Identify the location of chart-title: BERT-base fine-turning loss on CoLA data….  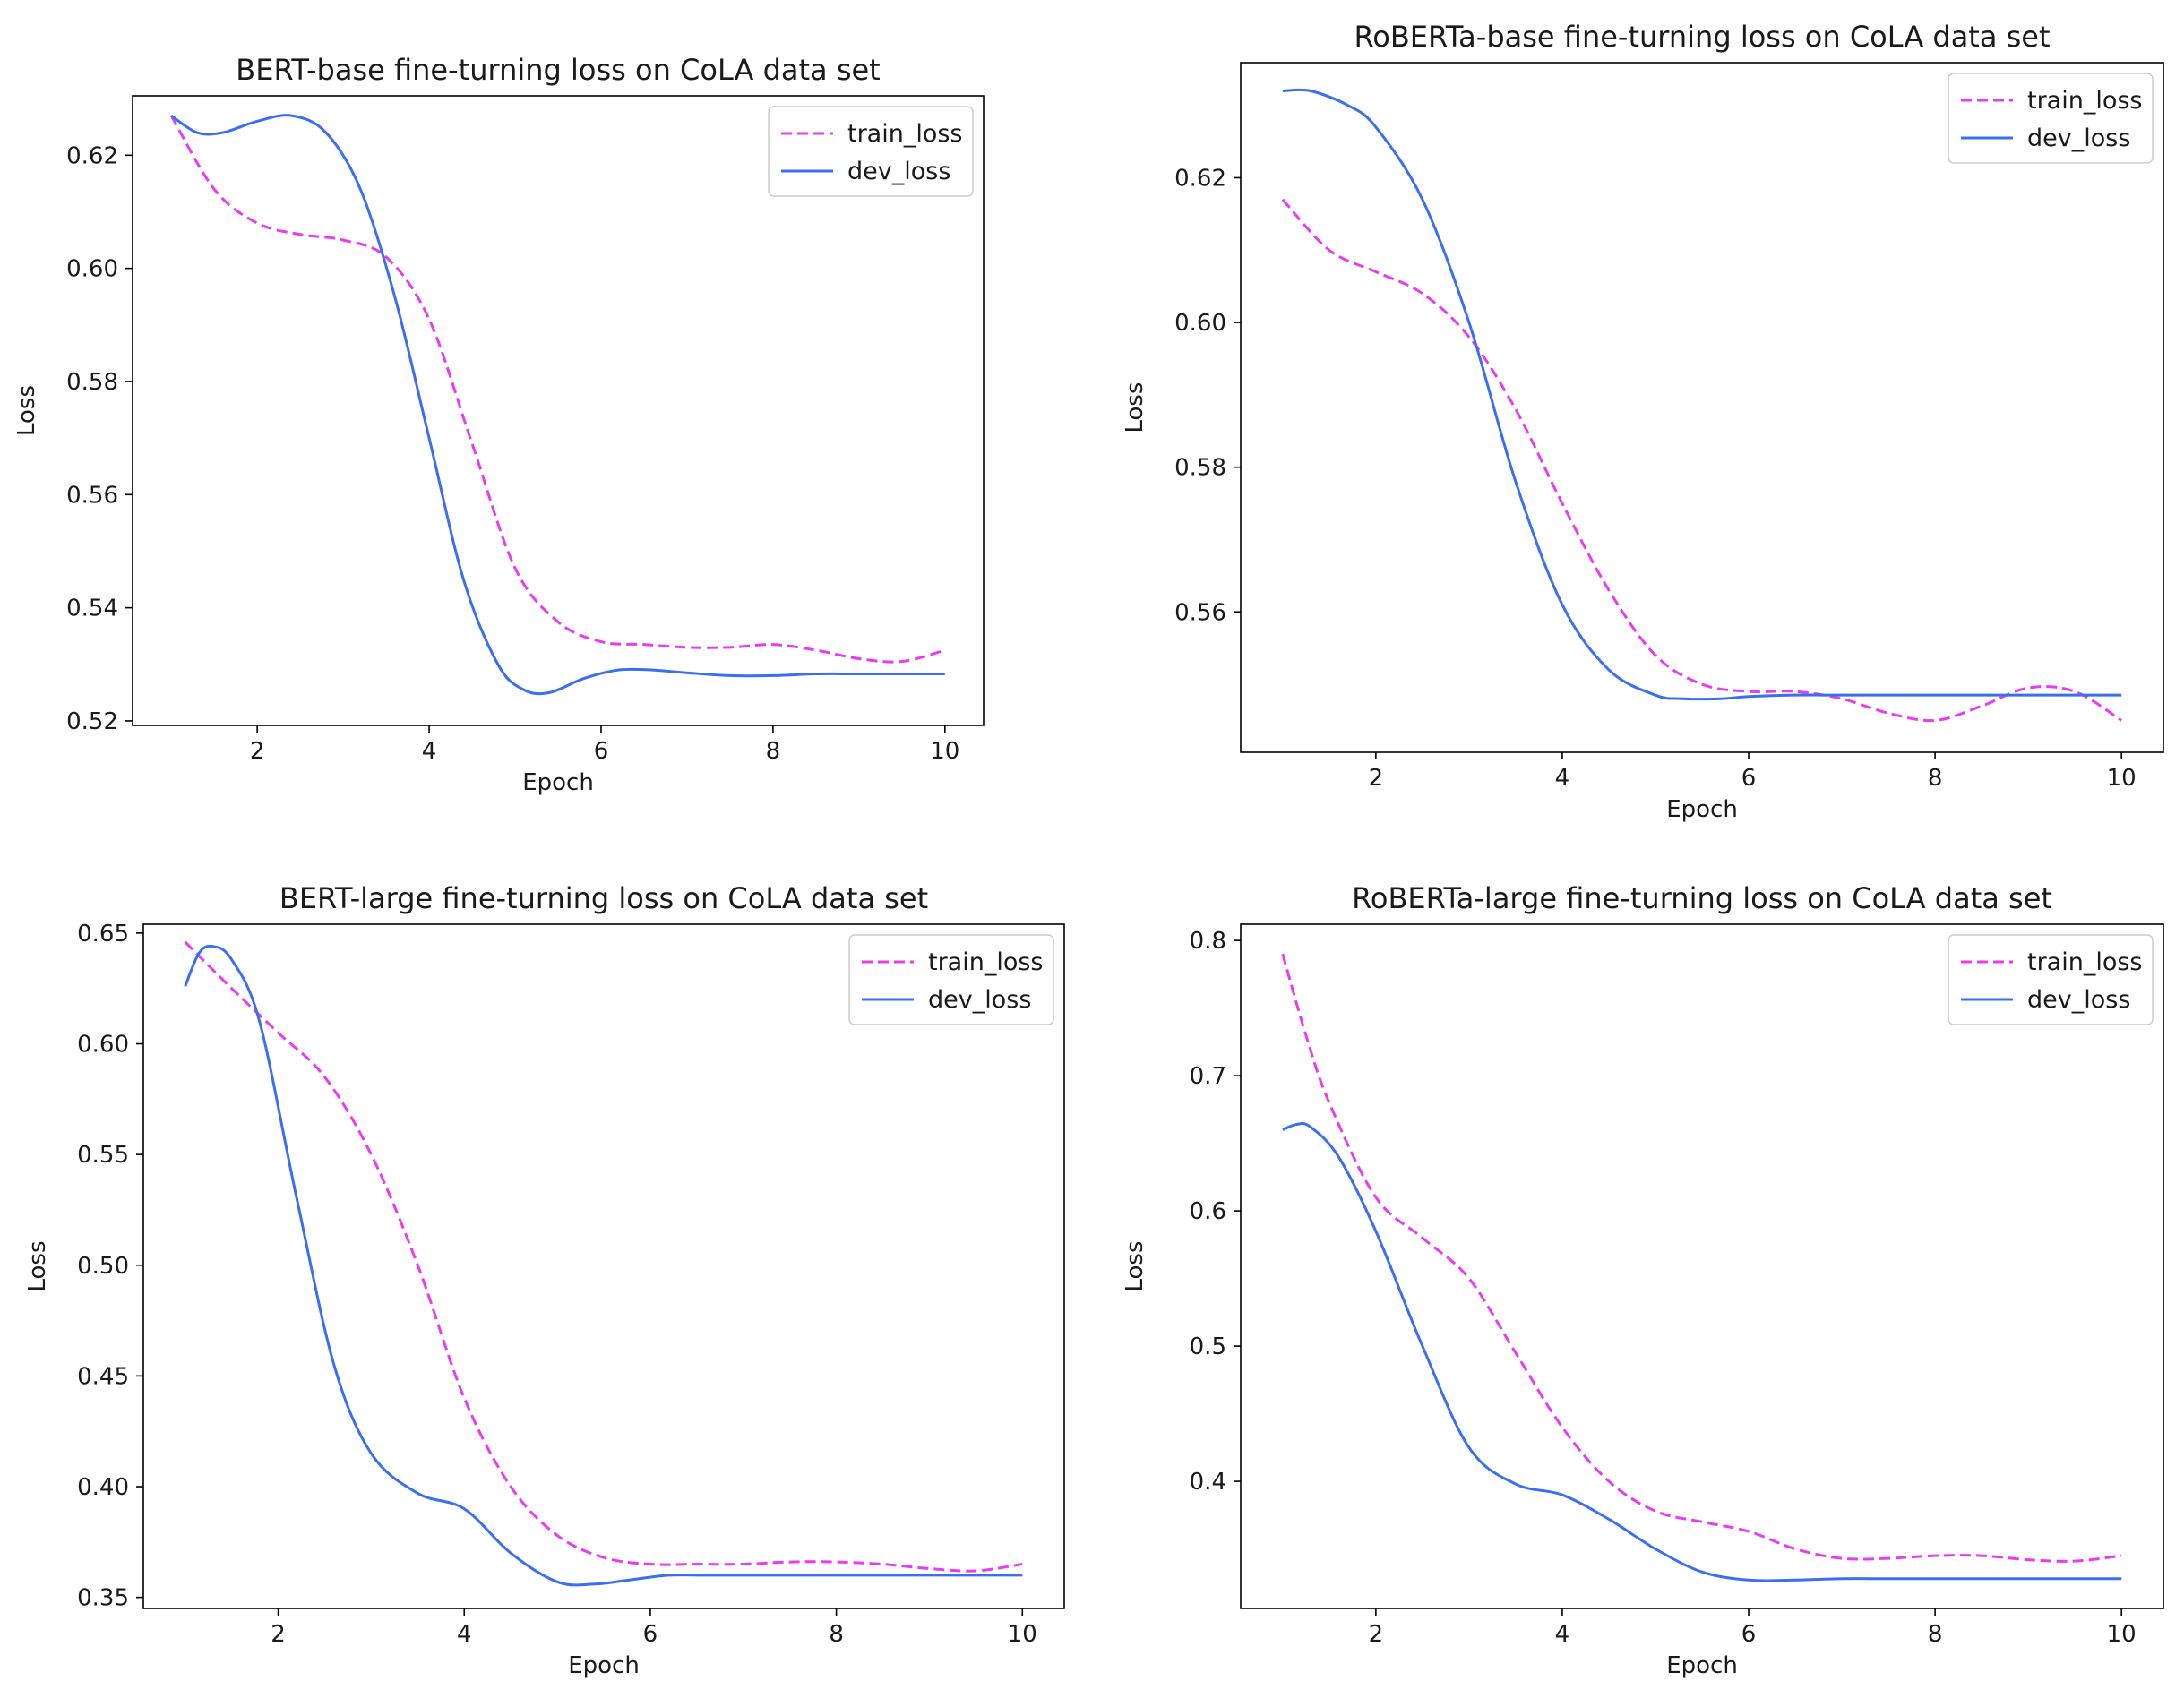
(558, 70).